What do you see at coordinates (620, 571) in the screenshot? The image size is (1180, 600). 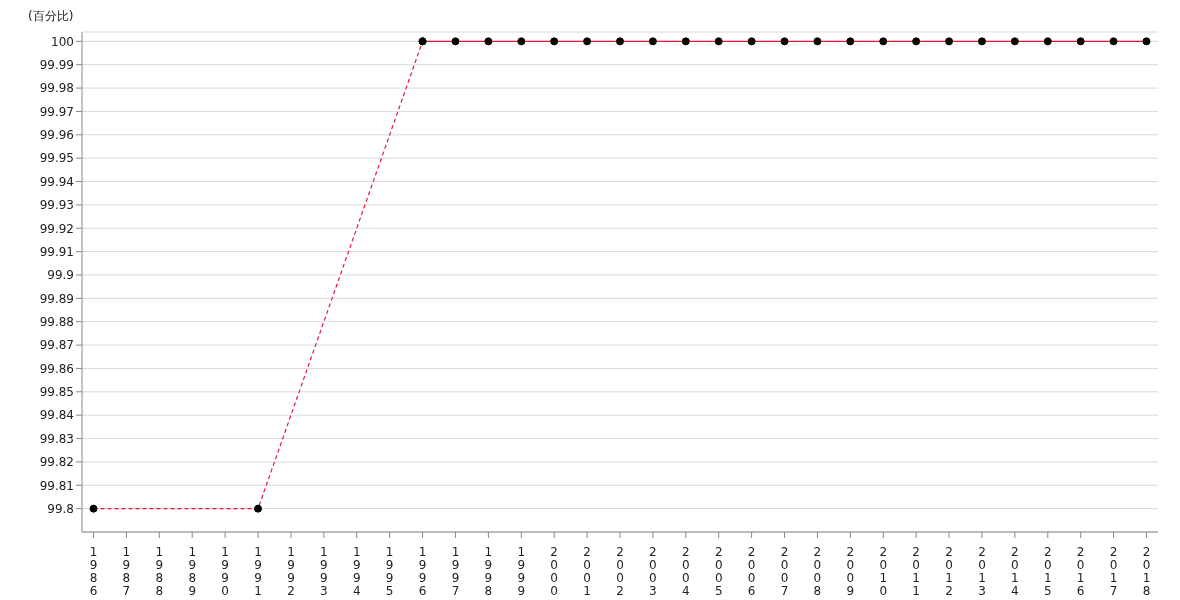 I see `x-tick-label: 2002` at bounding box center [620, 571].